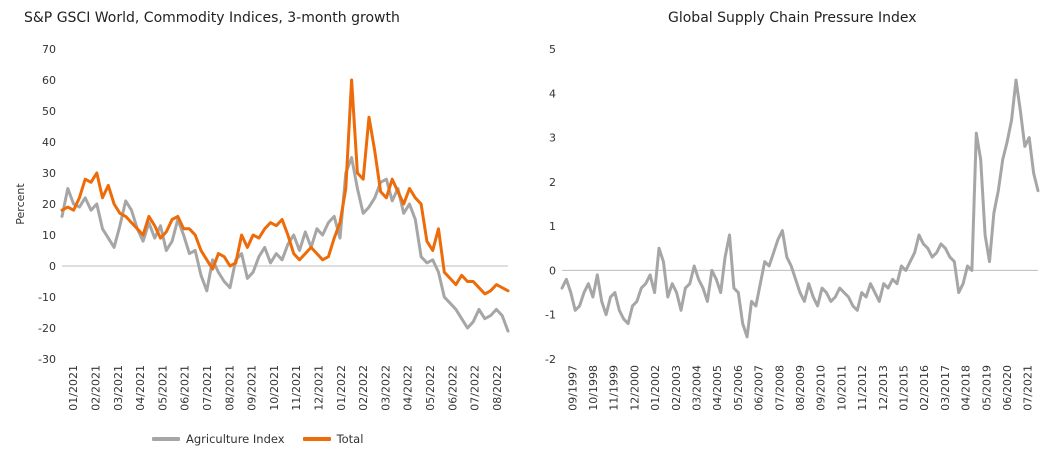 Image resolution: width=1054 pixels, height=459 pixels. What do you see at coordinates (572, 388) in the screenshot?
I see `x-tick-label: 09/1997` at bounding box center [572, 388].